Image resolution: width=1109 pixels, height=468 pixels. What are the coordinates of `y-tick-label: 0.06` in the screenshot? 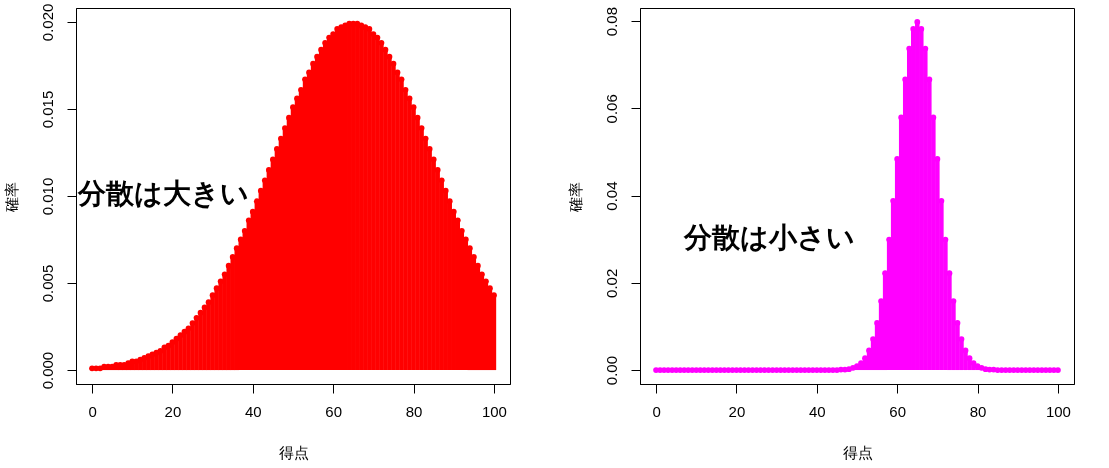 It's located at (611, 109).